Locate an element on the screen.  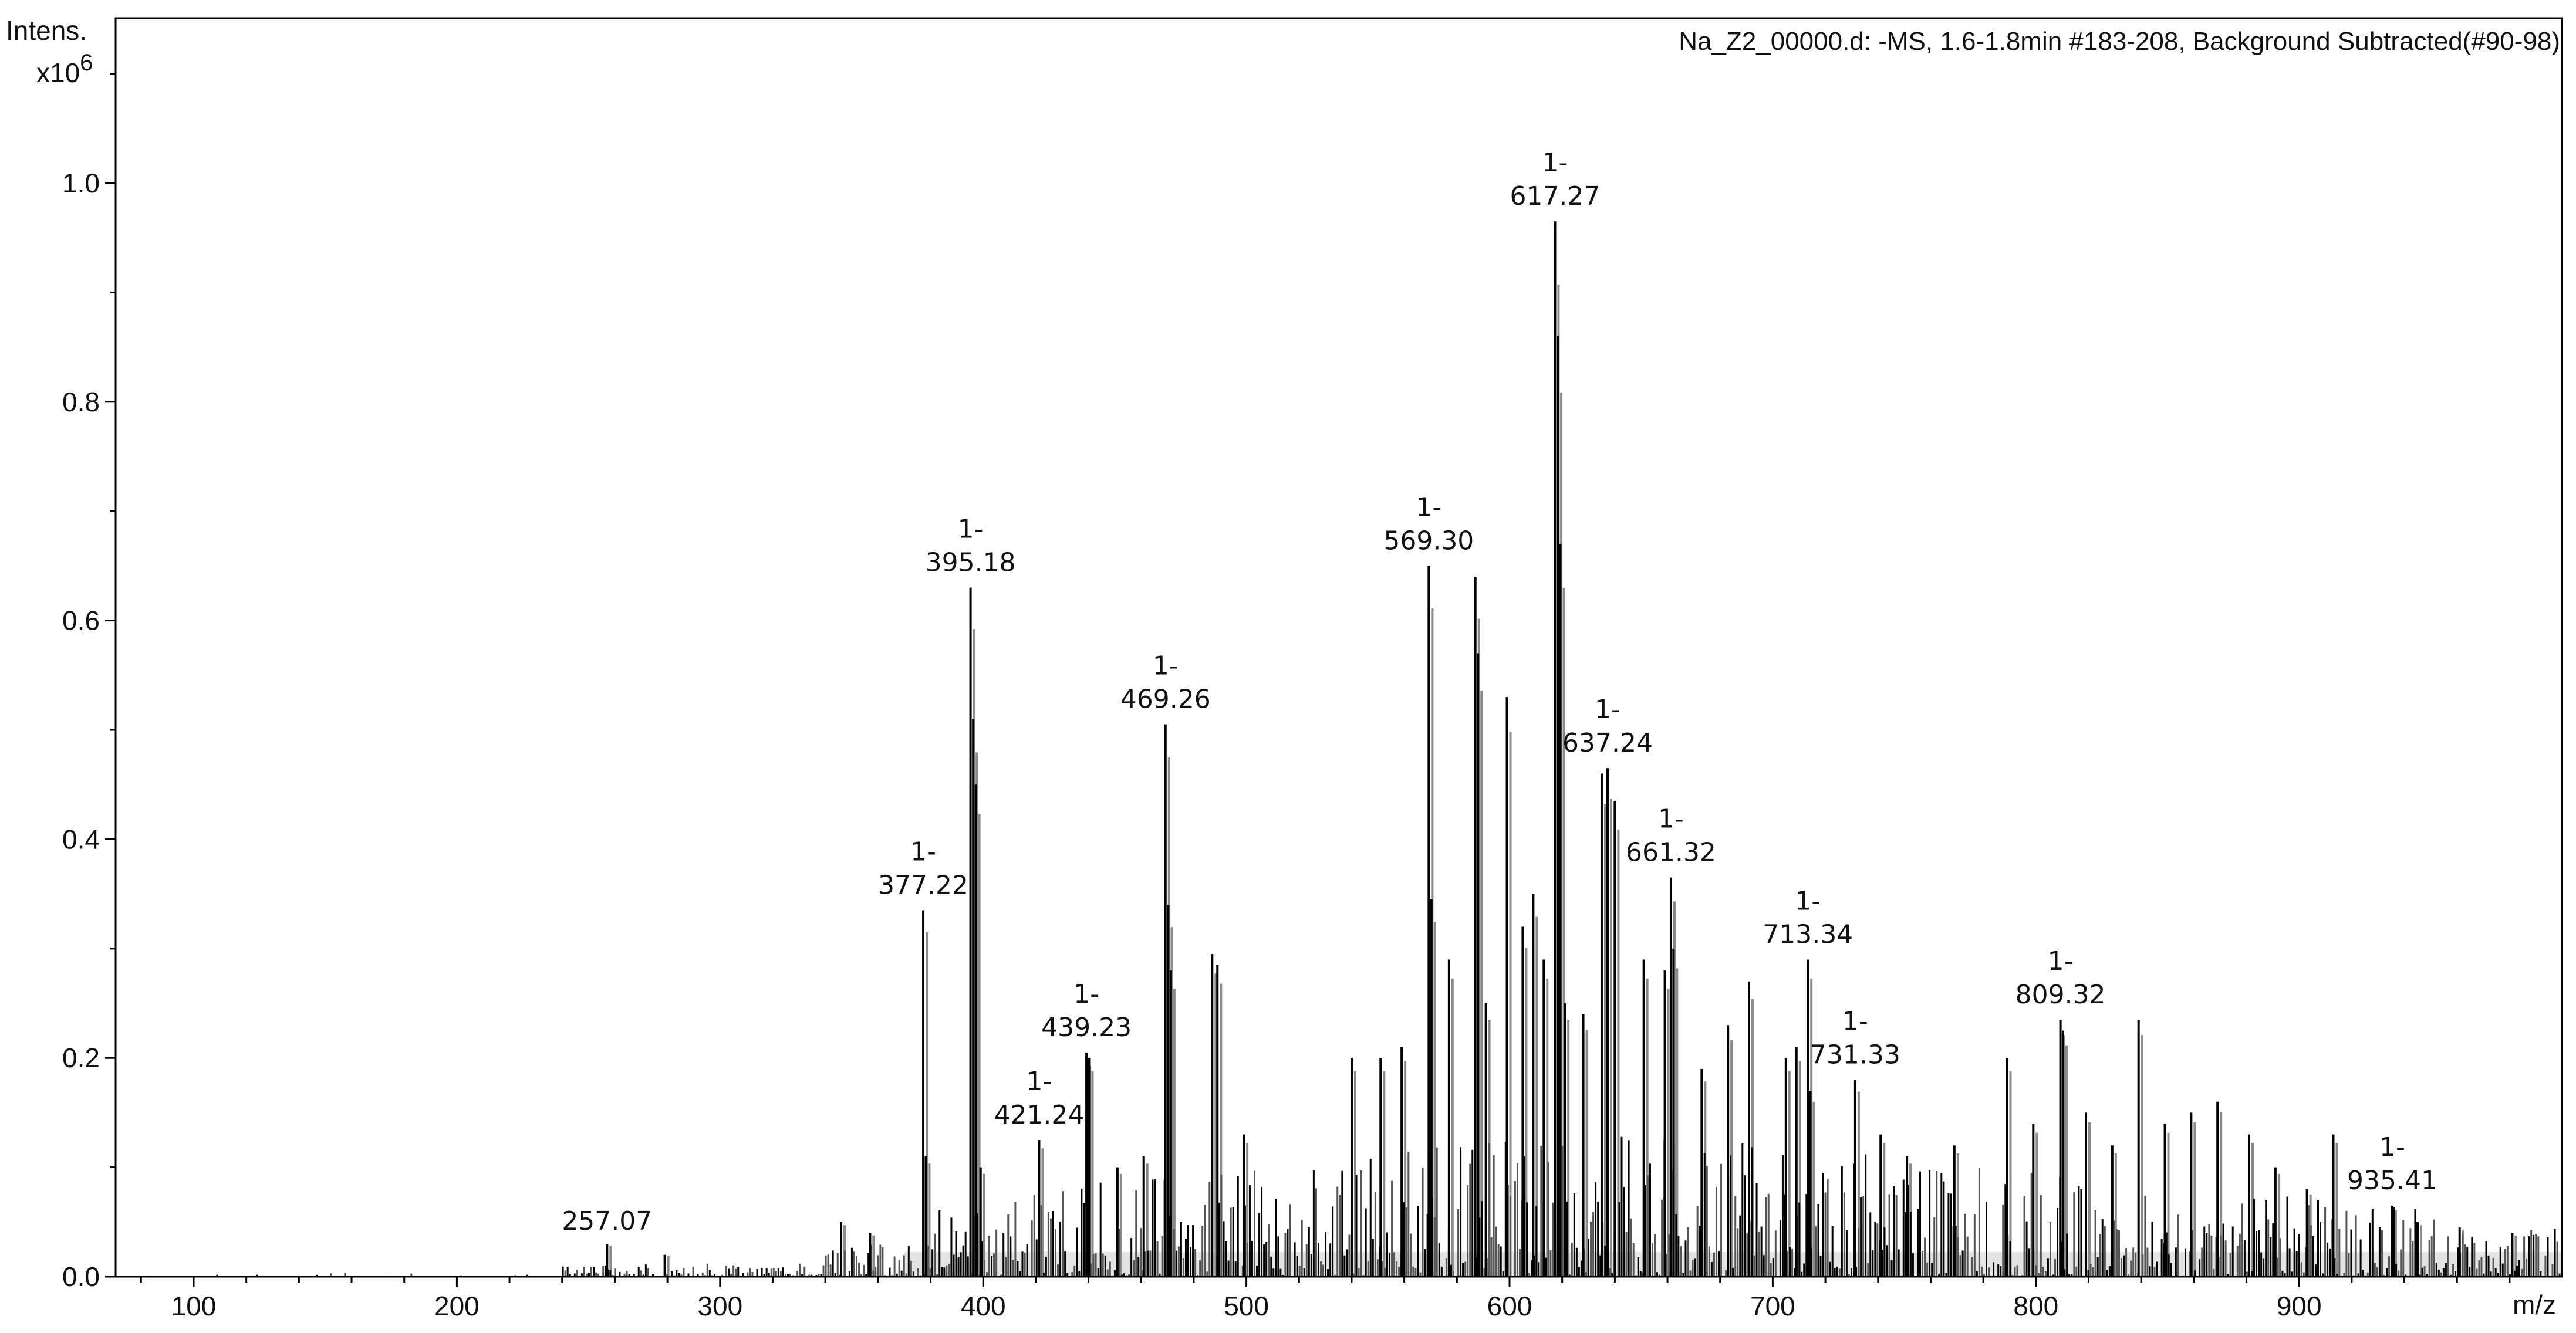
peak-mz-label: 395.18 is located at coordinates (971, 563).